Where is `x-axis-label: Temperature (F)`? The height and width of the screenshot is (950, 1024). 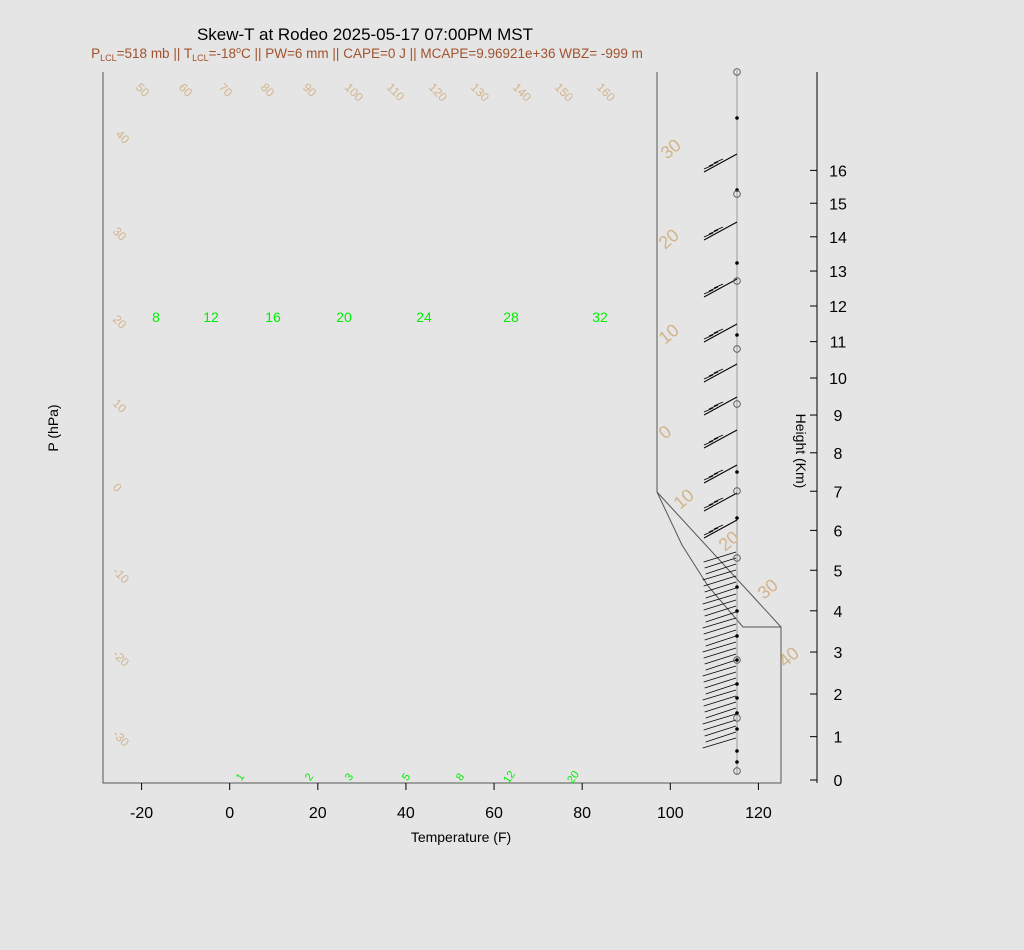
x-axis-label: Temperature (F) is located at coordinates (461, 837).